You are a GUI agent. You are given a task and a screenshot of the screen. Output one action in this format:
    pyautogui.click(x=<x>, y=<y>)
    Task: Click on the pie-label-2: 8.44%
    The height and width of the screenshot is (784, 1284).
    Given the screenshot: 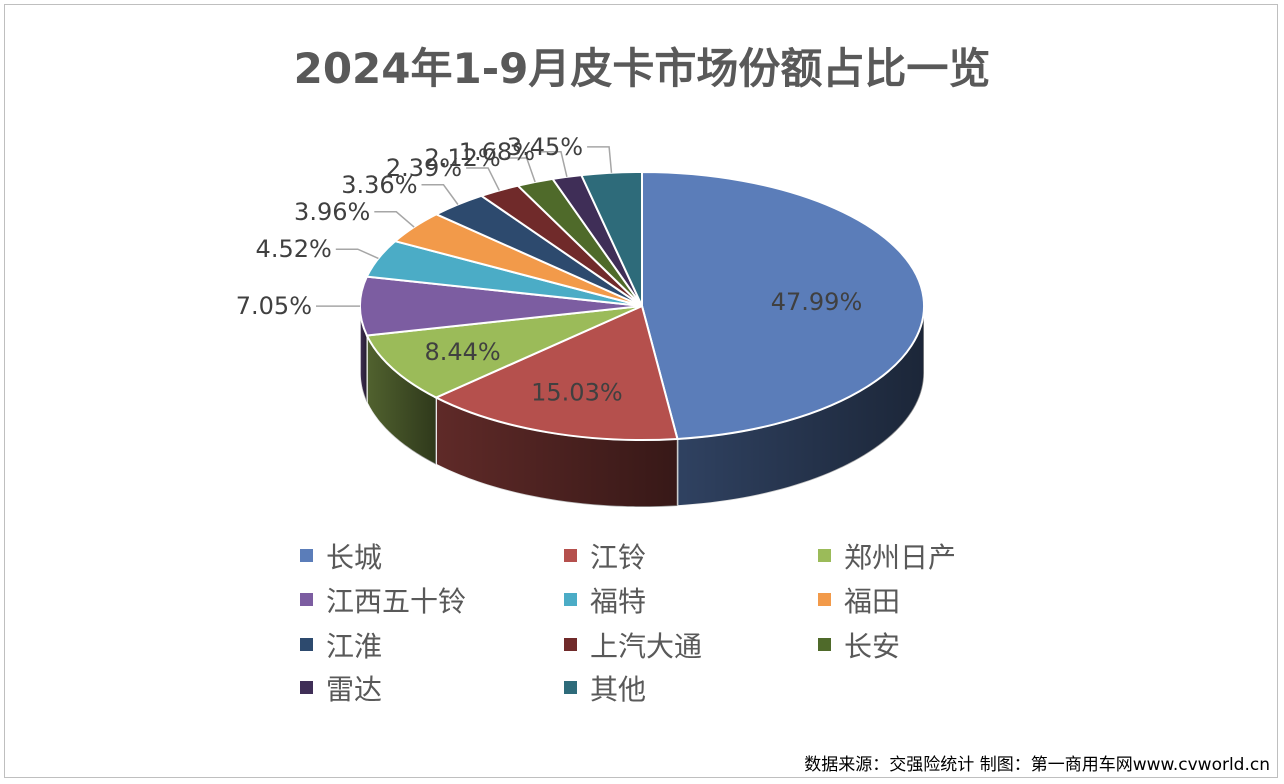 What is the action you would take?
    pyautogui.click(x=462, y=352)
    